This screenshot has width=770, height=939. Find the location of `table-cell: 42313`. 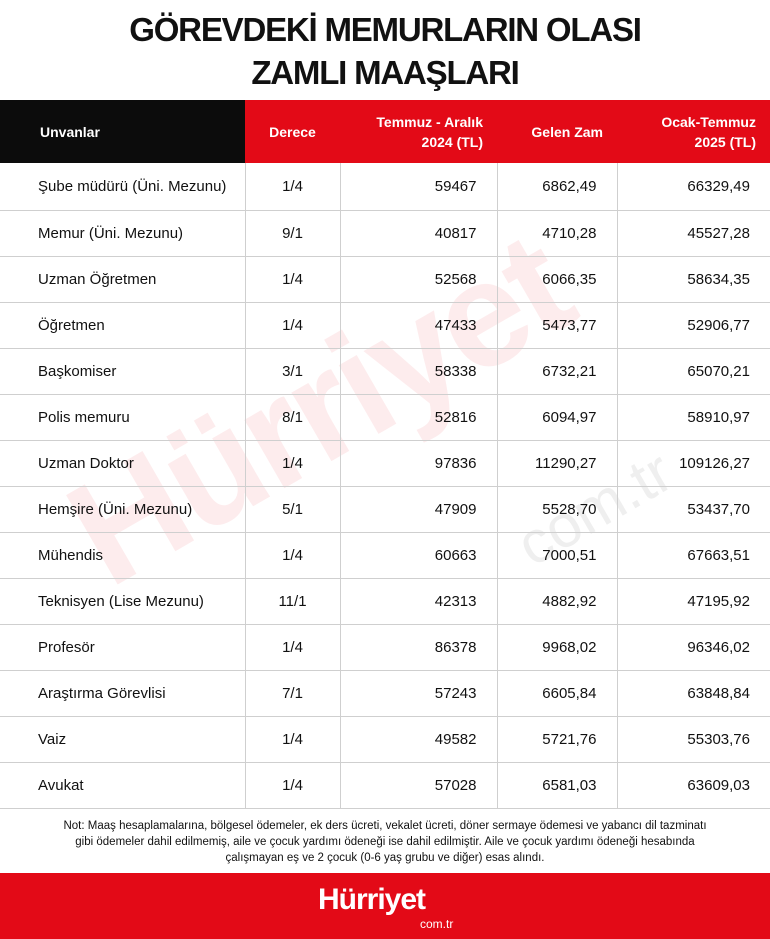

table-cell: 42313 is located at coordinates (419, 601).